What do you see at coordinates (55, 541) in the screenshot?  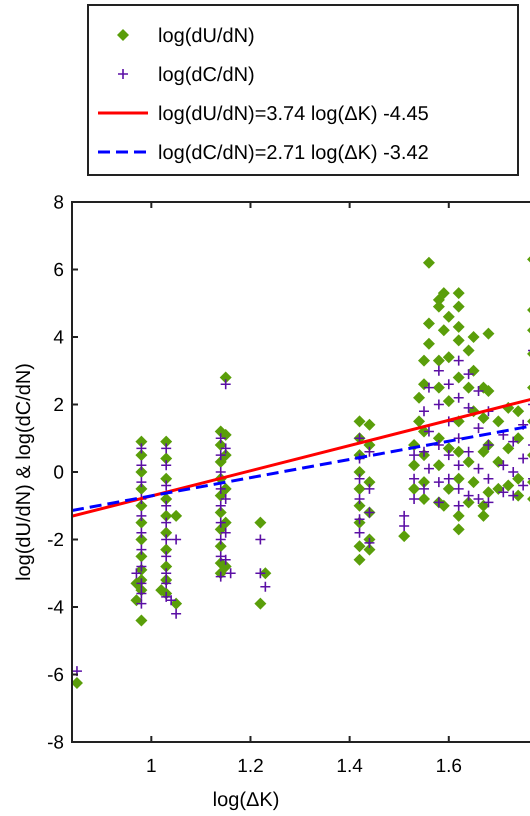 I see `y-tick-label: -2` at bounding box center [55, 541].